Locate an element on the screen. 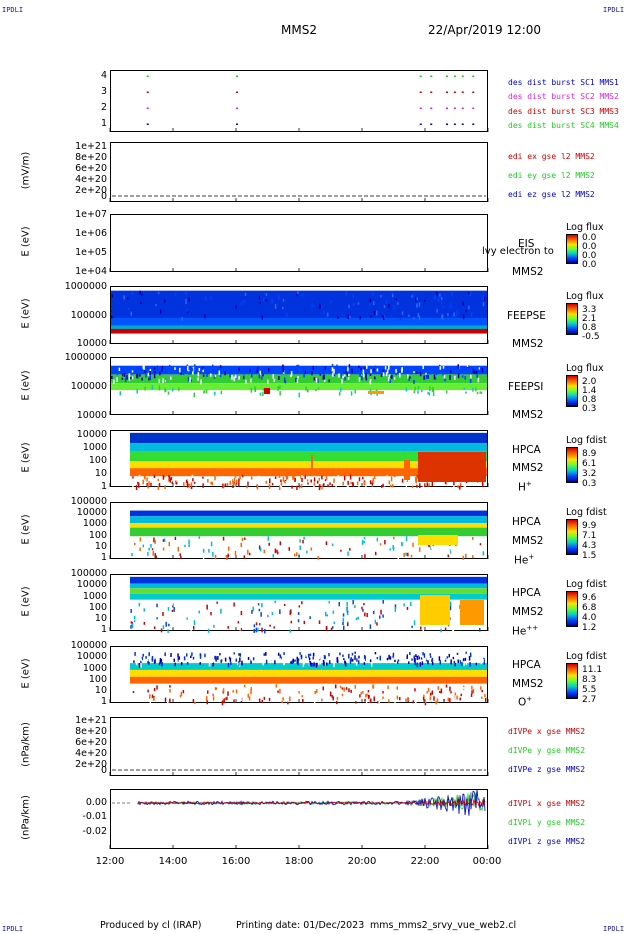 The height and width of the screenshot is (934, 630). colorbar is located at coordinates (572, 681).